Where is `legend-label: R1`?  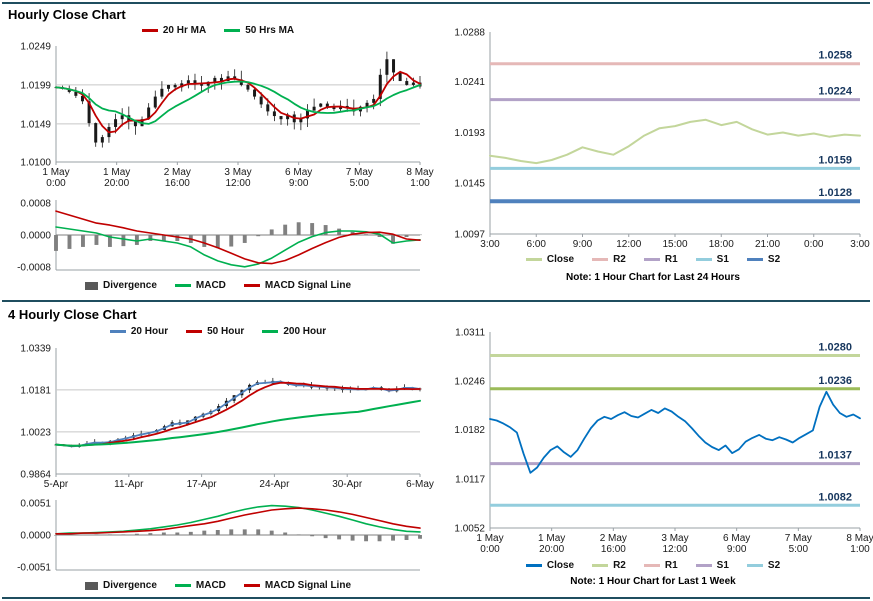
legend-label: R1 is located at coordinates (671, 565).